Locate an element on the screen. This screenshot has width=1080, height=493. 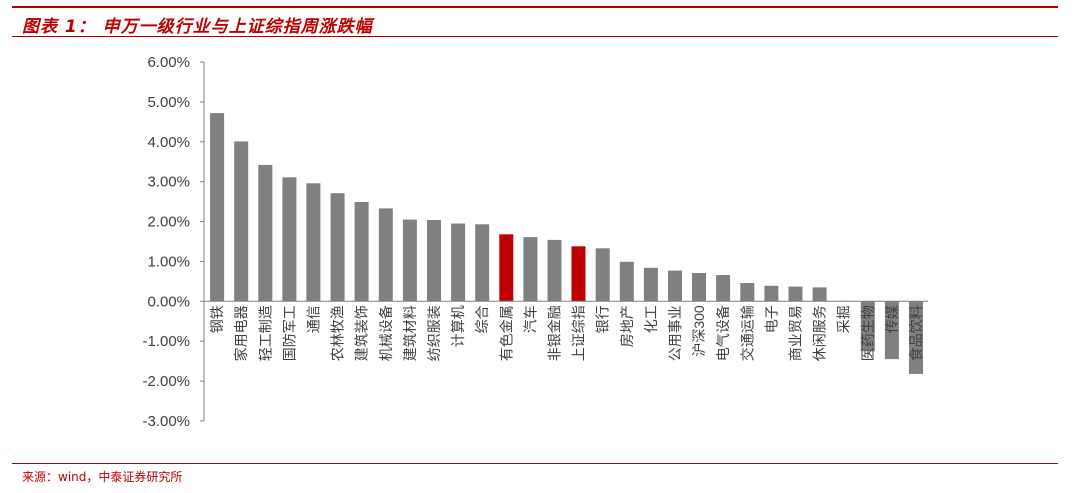
x-tick-label: 纺织服装 is located at coordinates (434, 333).